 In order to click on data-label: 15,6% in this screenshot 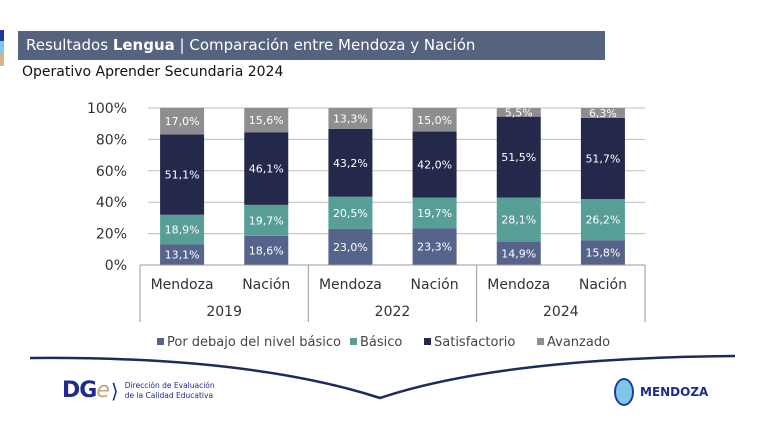, I will do `click(266, 120)`.